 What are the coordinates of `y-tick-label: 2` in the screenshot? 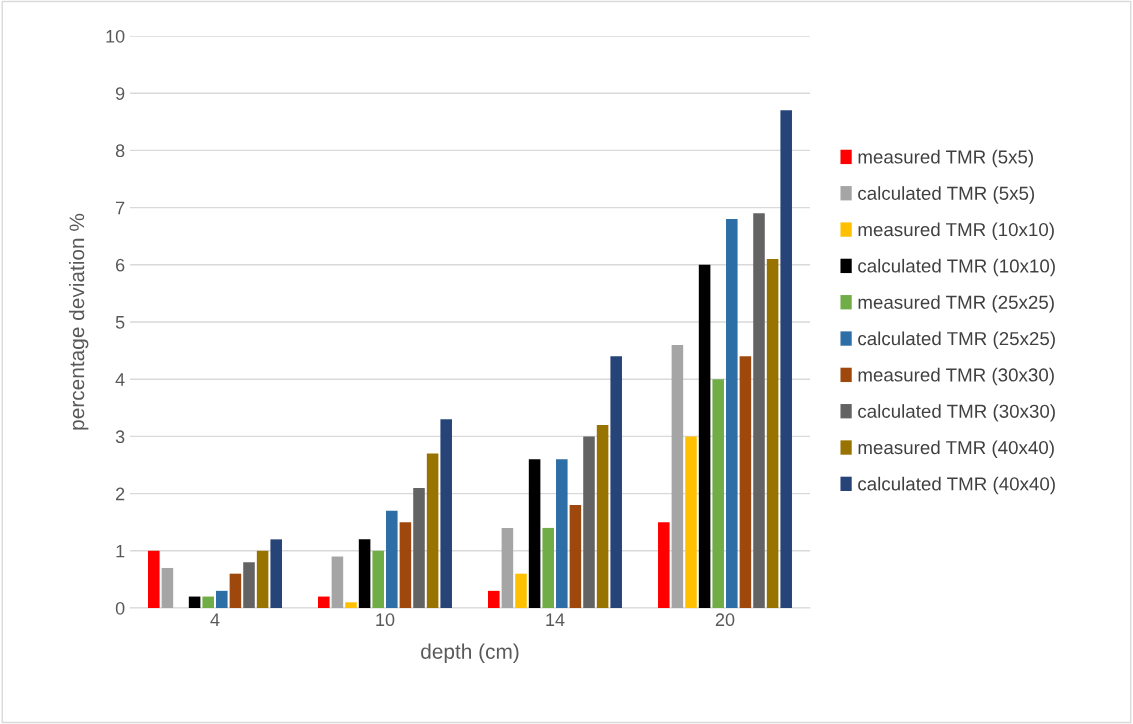 It's located at (120, 494).